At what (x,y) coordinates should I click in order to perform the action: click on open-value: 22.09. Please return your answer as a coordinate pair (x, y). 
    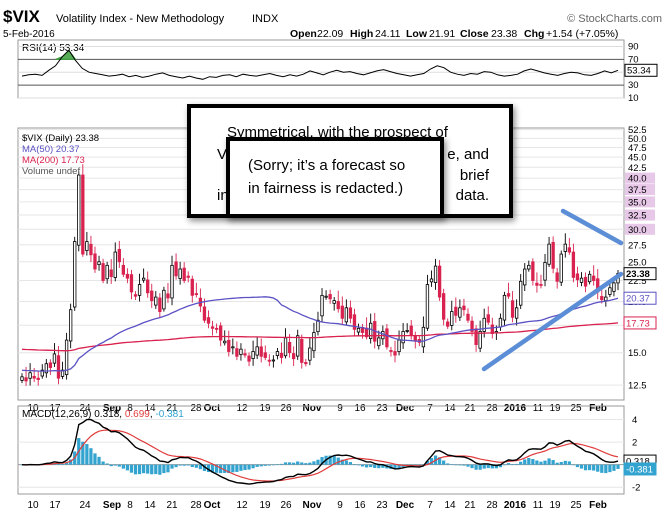
    Looking at the image, I should click on (330, 34).